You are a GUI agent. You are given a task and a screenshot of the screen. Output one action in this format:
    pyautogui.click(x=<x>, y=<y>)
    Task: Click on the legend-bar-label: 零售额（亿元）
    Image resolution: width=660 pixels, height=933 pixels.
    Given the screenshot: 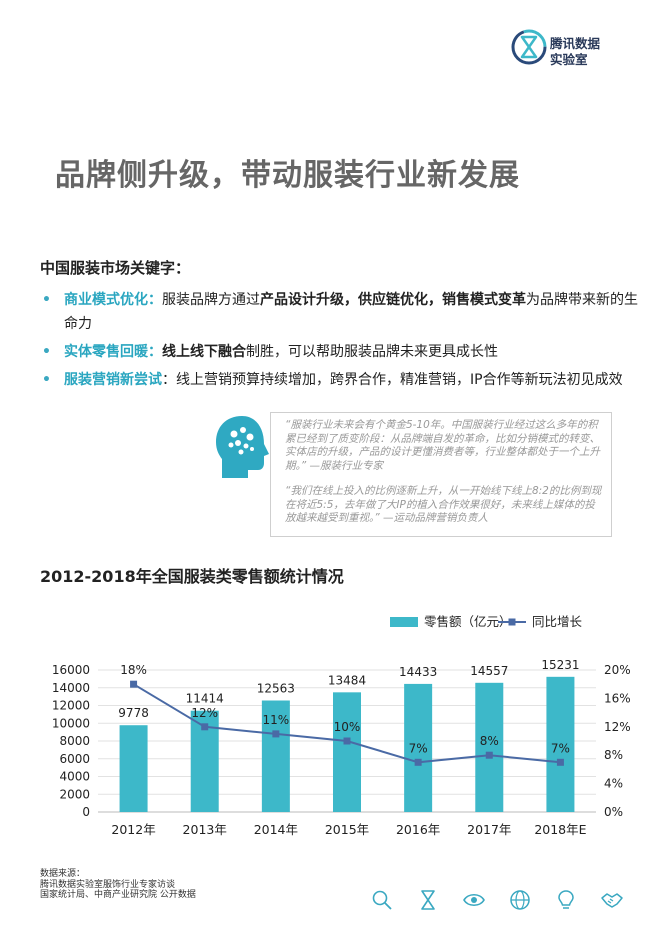 What is the action you would take?
    pyautogui.click(x=468, y=621)
    